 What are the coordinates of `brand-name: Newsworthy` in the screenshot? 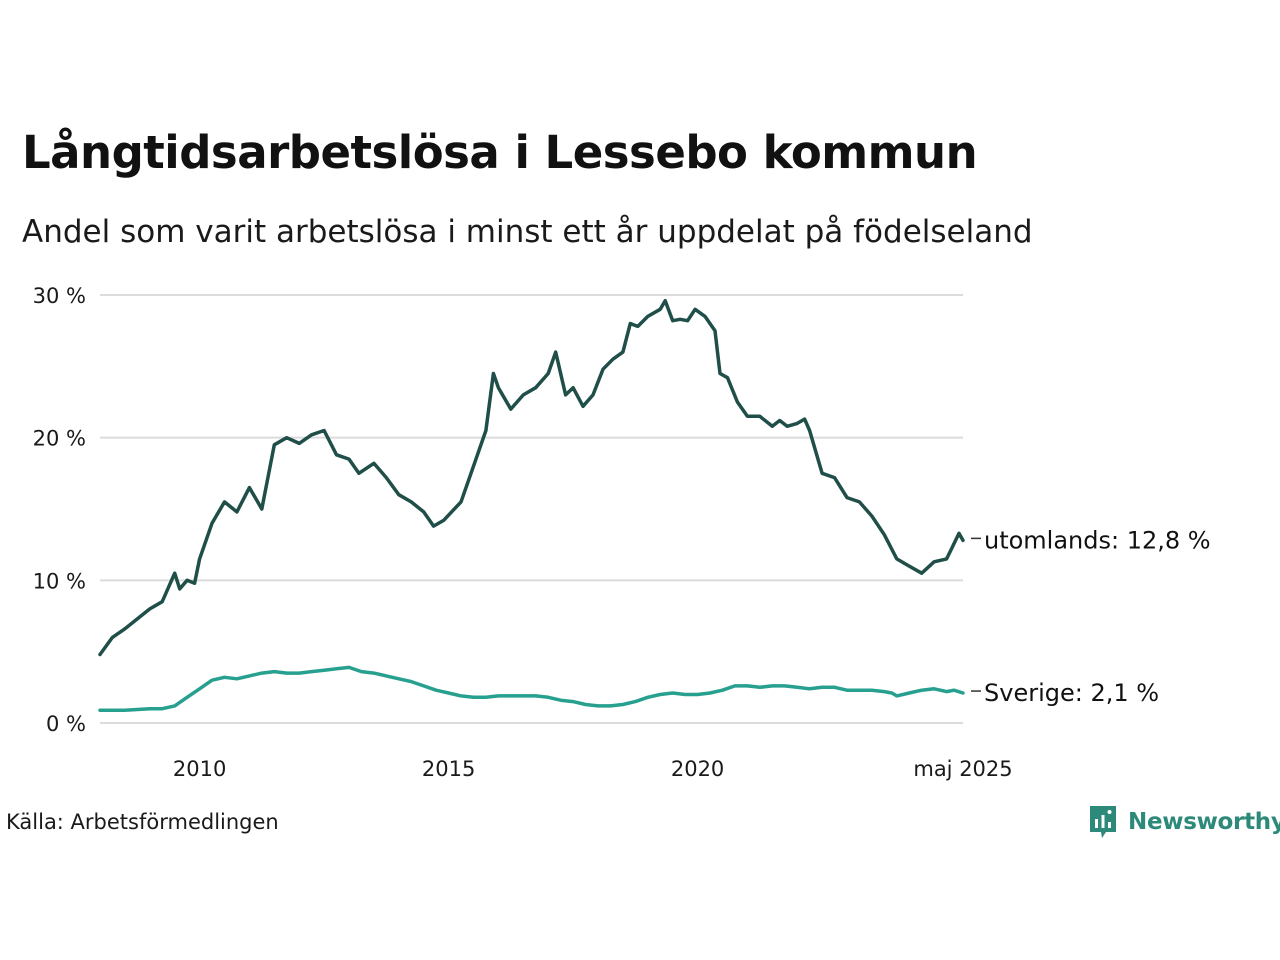 It's located at (1204, 822).